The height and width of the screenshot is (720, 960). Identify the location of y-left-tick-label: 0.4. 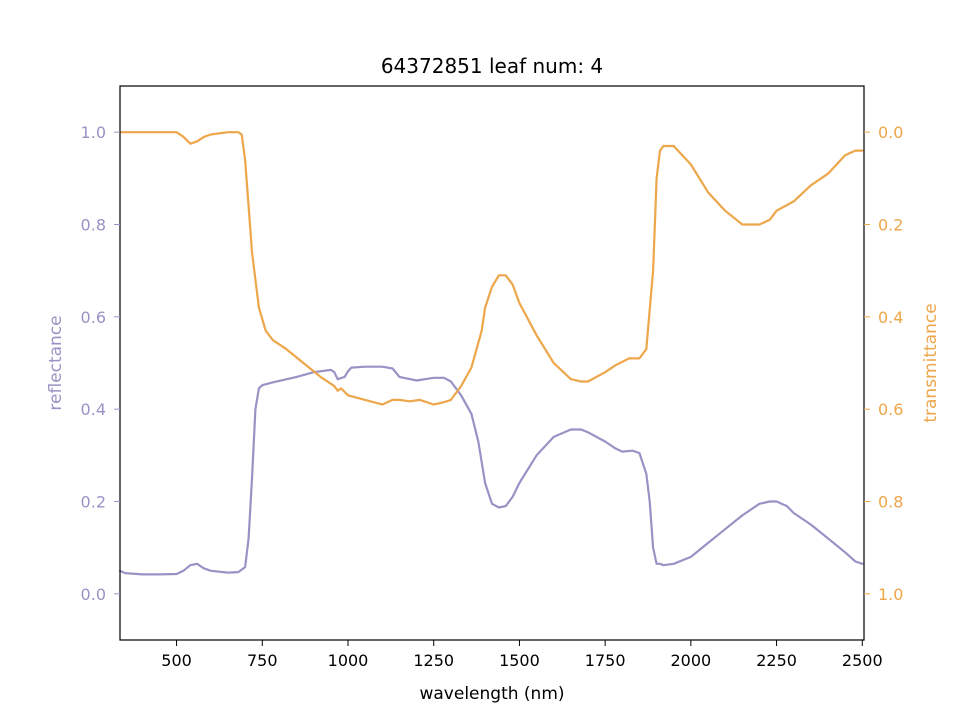
(93, 409).